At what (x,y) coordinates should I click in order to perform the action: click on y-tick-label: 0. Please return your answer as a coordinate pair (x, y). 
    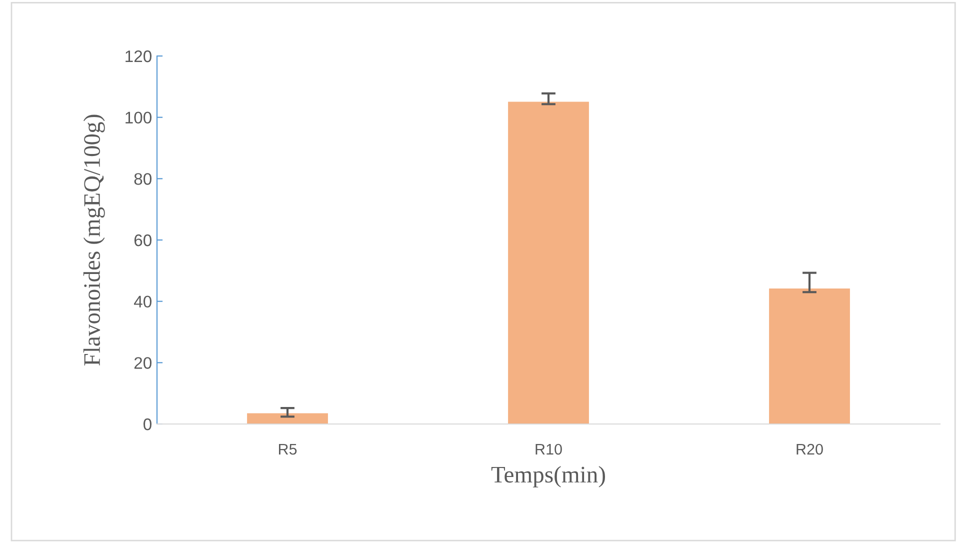
    Looking at the image, I should click on (148, 424).